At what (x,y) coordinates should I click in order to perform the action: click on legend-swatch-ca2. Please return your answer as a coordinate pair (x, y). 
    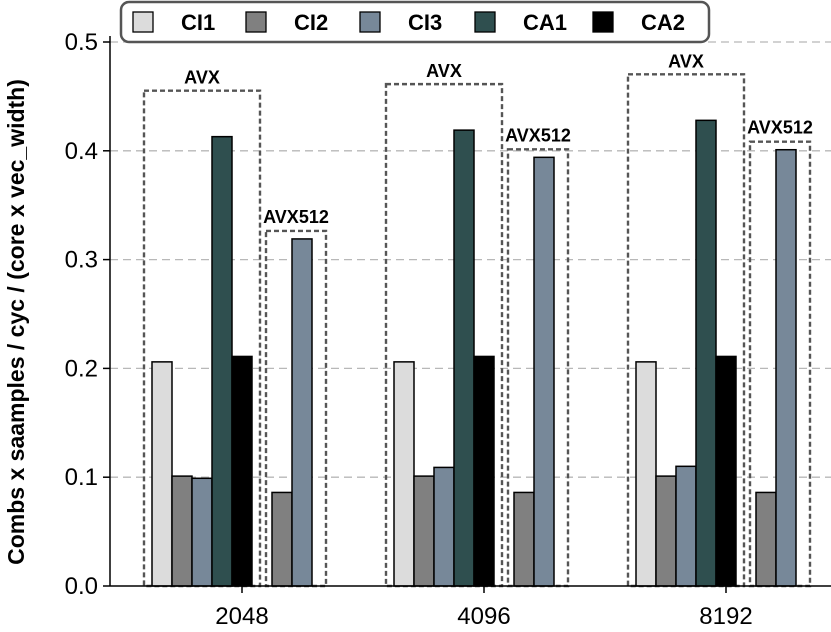
    Looking at the image, I should click on (603, 22).